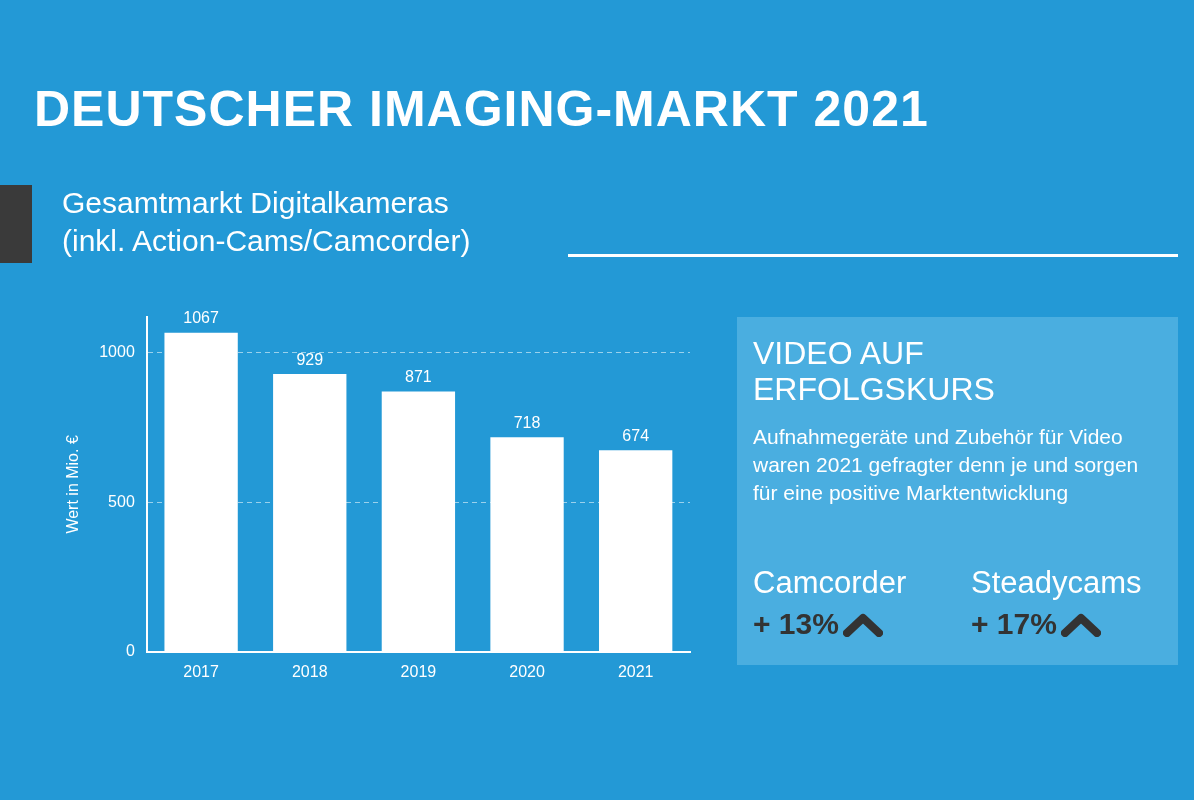 The height and width of the screenshot is (800, 1194). Describe the element at coordinates (130, 651) in the screenshot. I see `y-tick-label: 0` at that location.